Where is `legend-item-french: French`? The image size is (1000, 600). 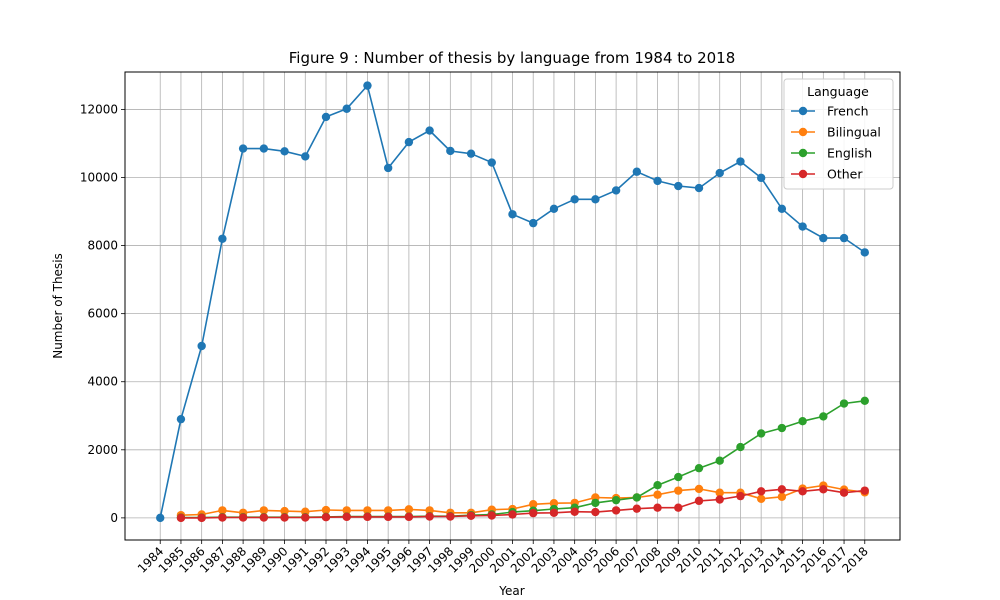
legend-item-french: French is located at coordinates (830, 111).